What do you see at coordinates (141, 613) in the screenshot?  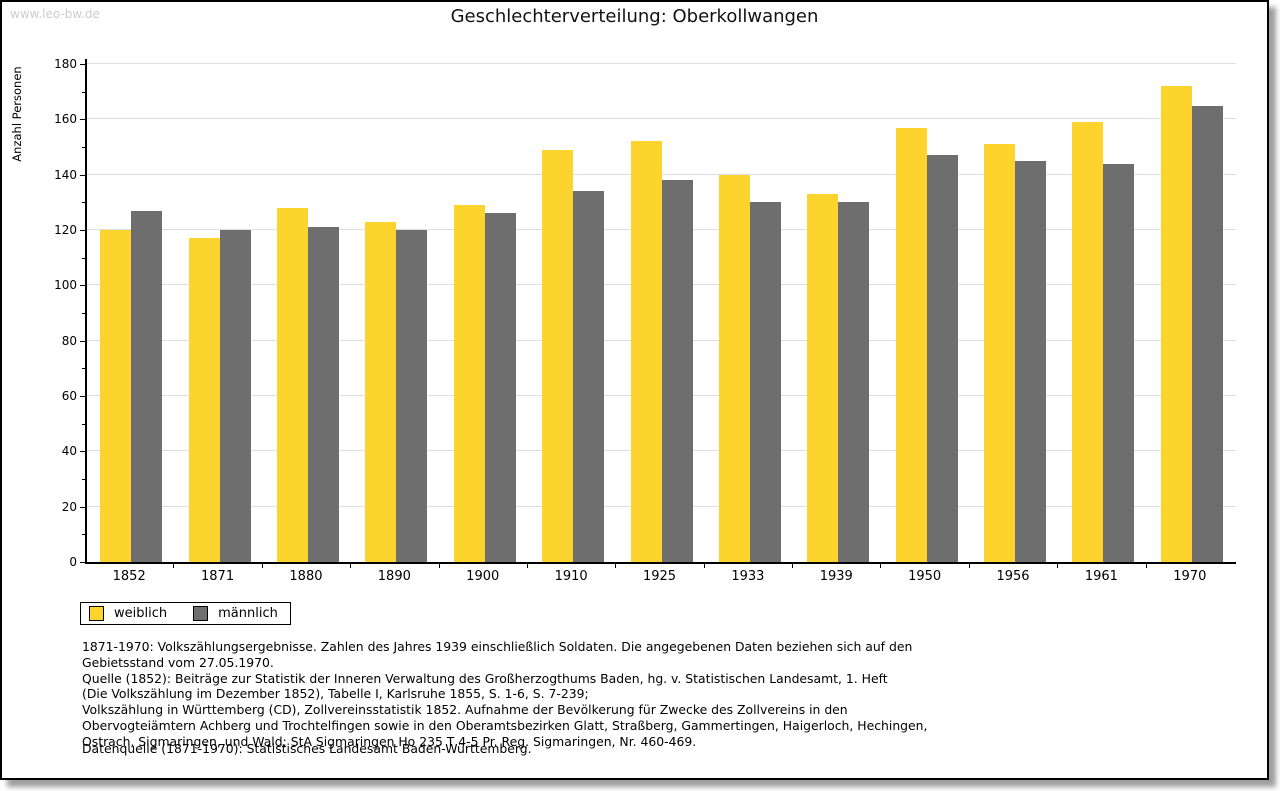 I see `legend-label-weiblich: weiblich` at bounding box center [141, 613].